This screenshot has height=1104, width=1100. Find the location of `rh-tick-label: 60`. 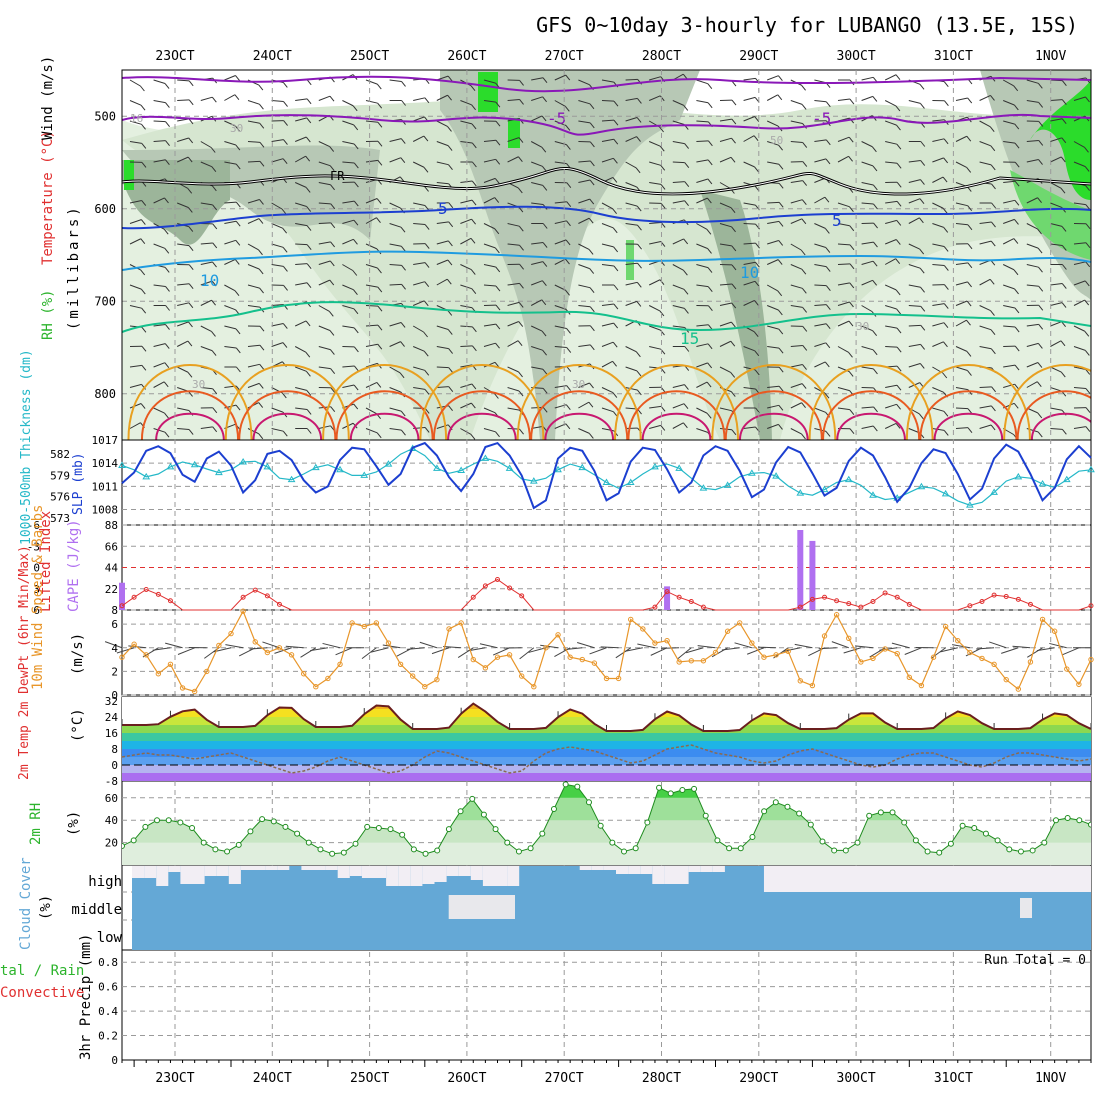

rh-tick-label: 60 is located at coordinates (111, 798).